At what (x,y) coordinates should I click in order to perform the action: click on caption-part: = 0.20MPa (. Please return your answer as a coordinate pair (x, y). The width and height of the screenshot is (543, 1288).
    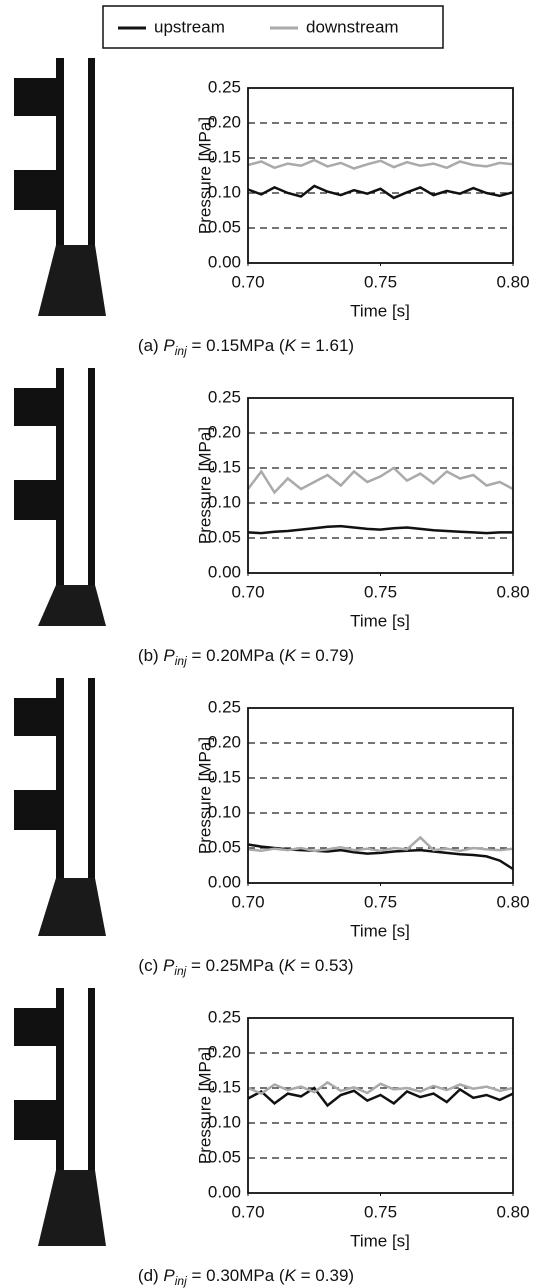
    Looking at the image, I should click on (236, 655).